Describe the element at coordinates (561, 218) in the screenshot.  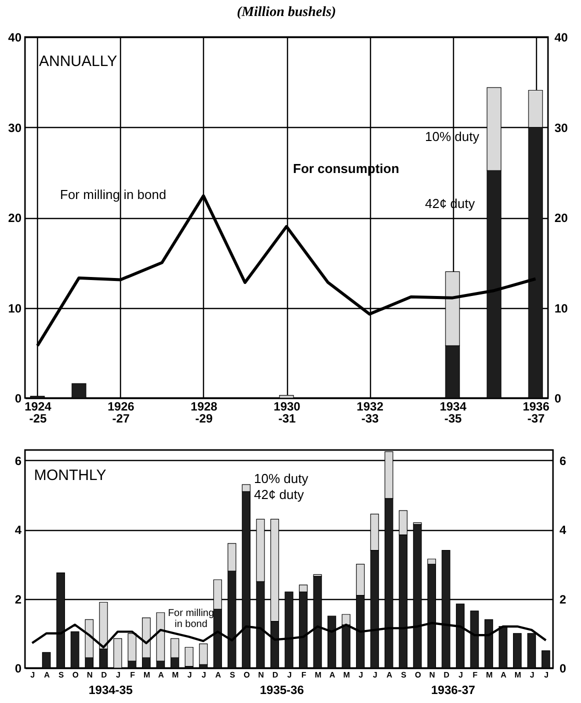
I see `y2-tick-label: 20` at that location.